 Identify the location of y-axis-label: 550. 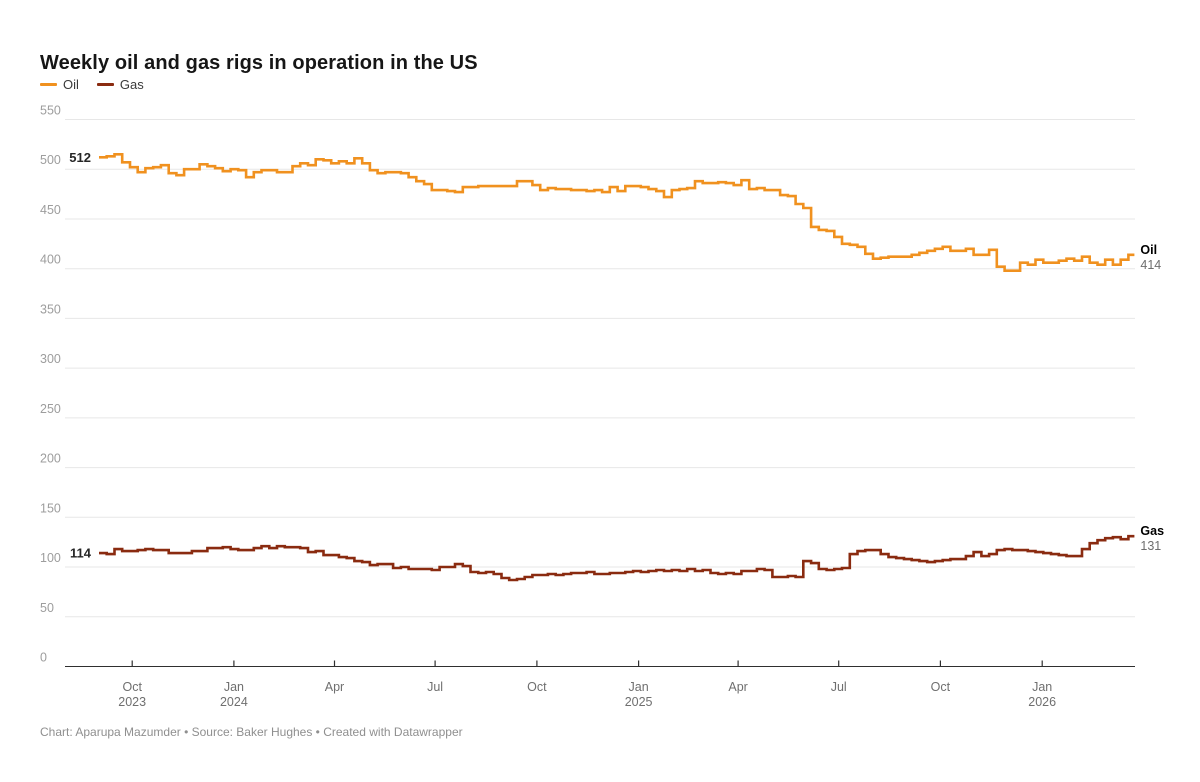
(50, 111).